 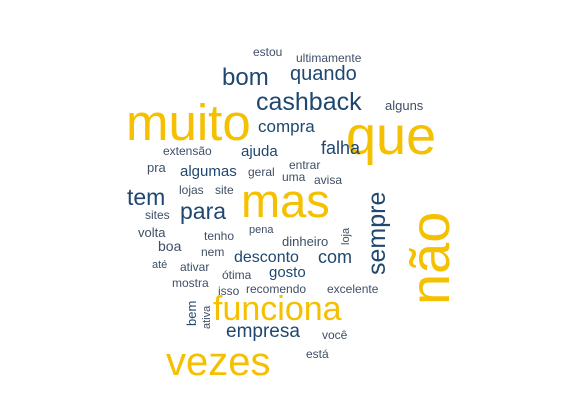 What do you see at coordinates (287, 272) in the screenshot?
I see `word-gosto: gosto` at bounding box center [287, 272].